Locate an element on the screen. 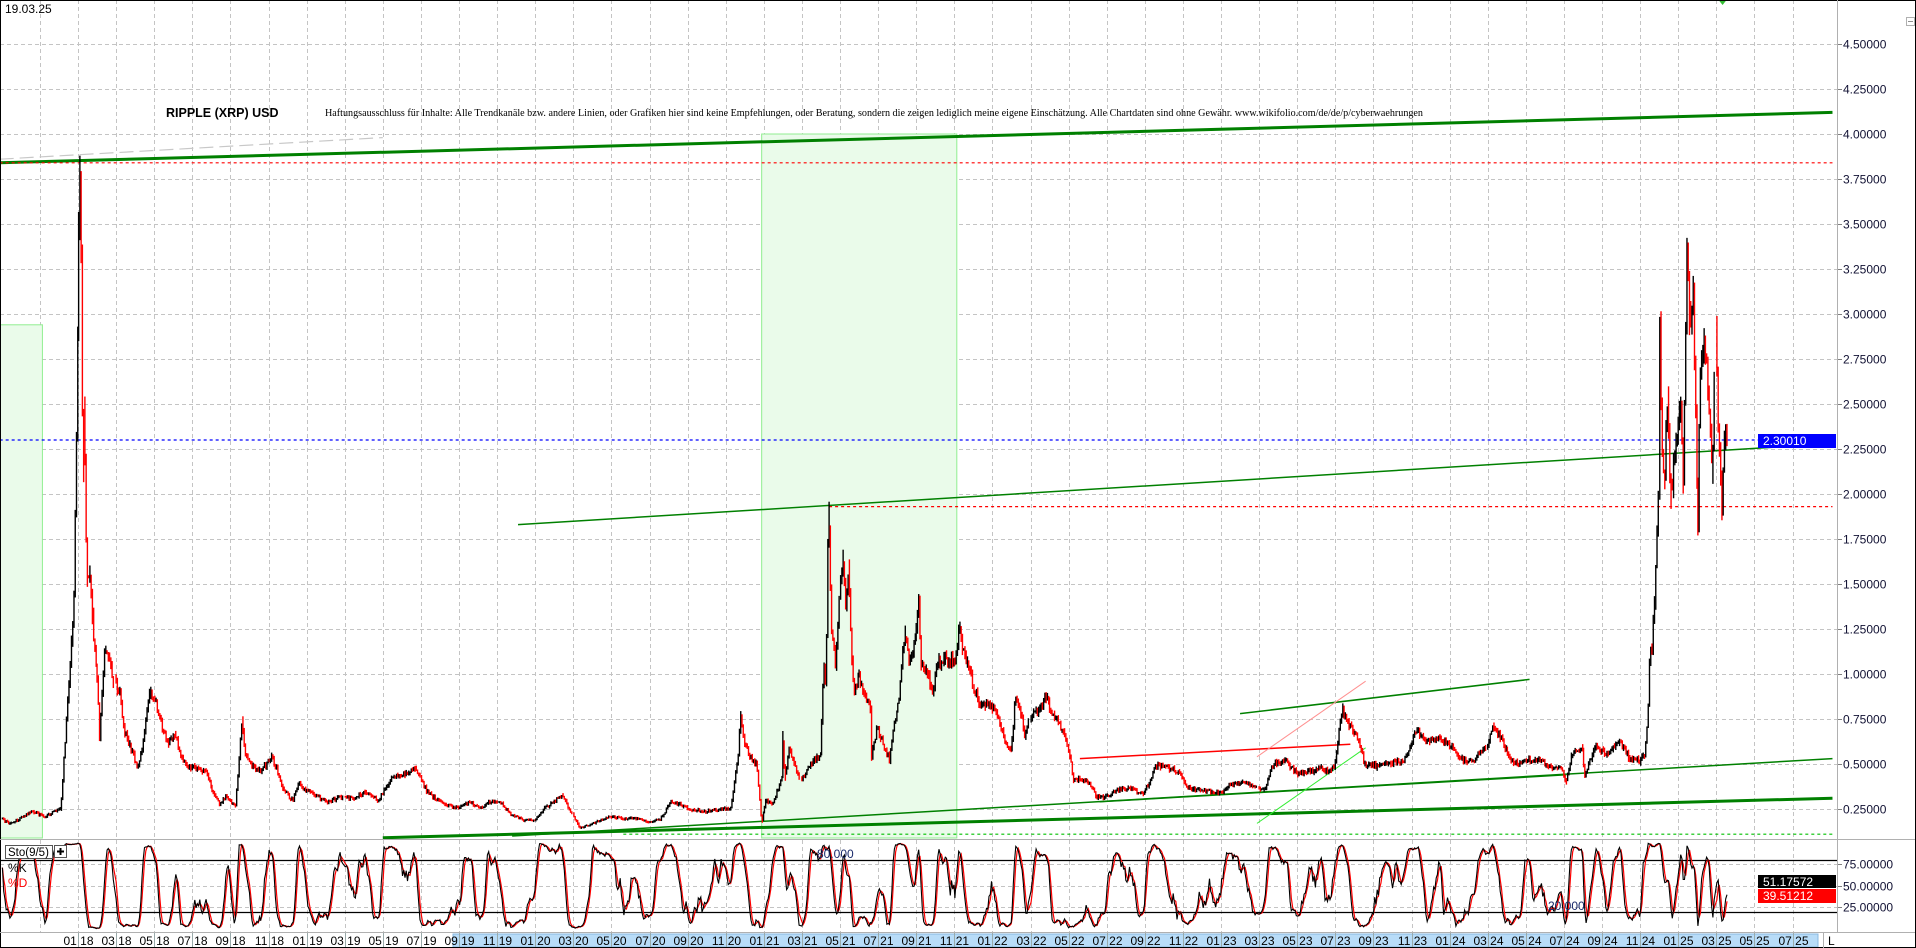  x-axis-label: 09 21 is located at coordinates (916, 941).